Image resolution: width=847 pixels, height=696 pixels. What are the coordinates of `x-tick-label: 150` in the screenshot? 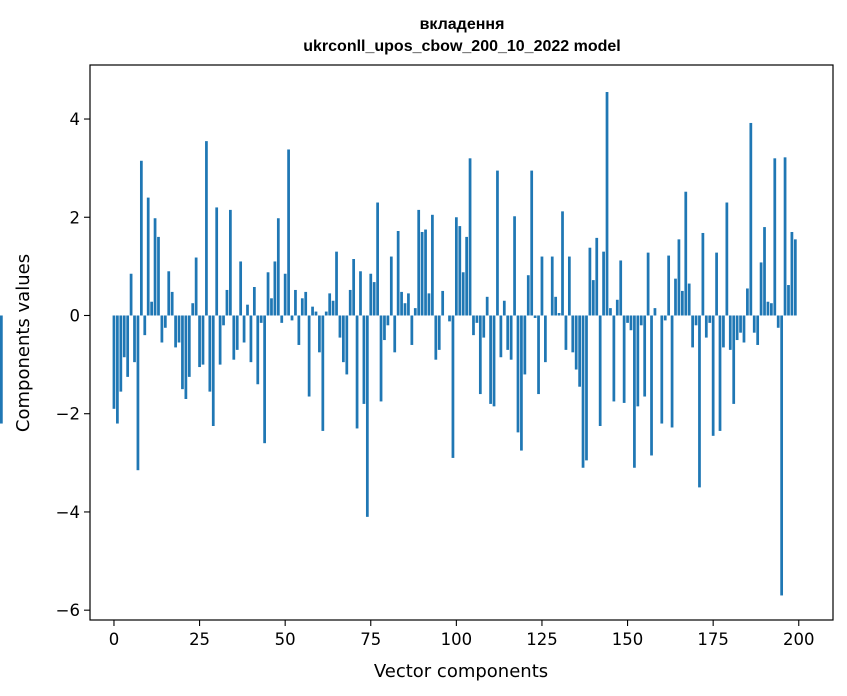 It's located at (628, 639).